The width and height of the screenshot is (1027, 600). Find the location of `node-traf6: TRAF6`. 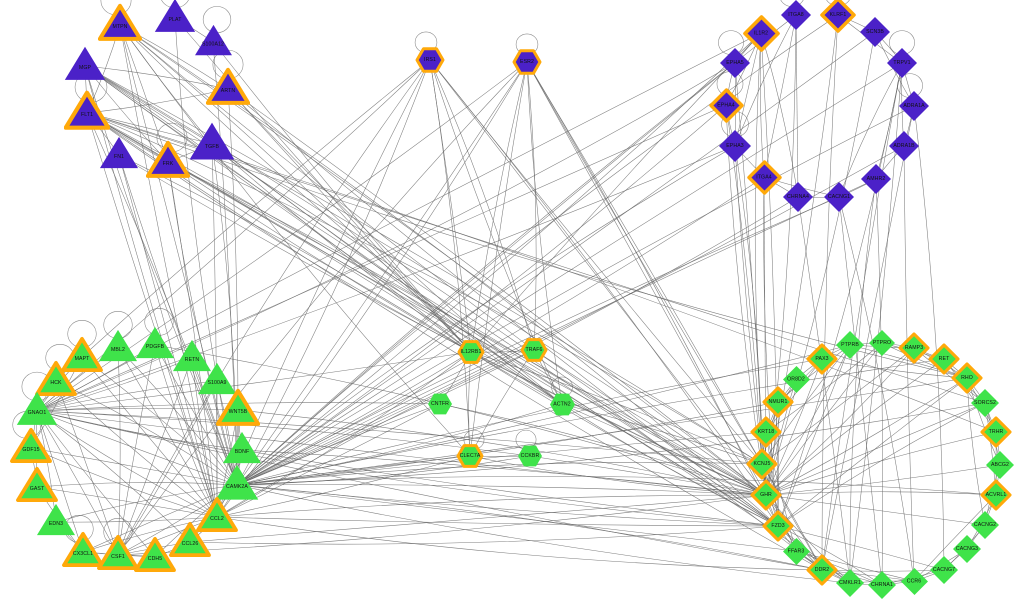

node-traf6: TRAF6 is located at coordinates (534, 350).